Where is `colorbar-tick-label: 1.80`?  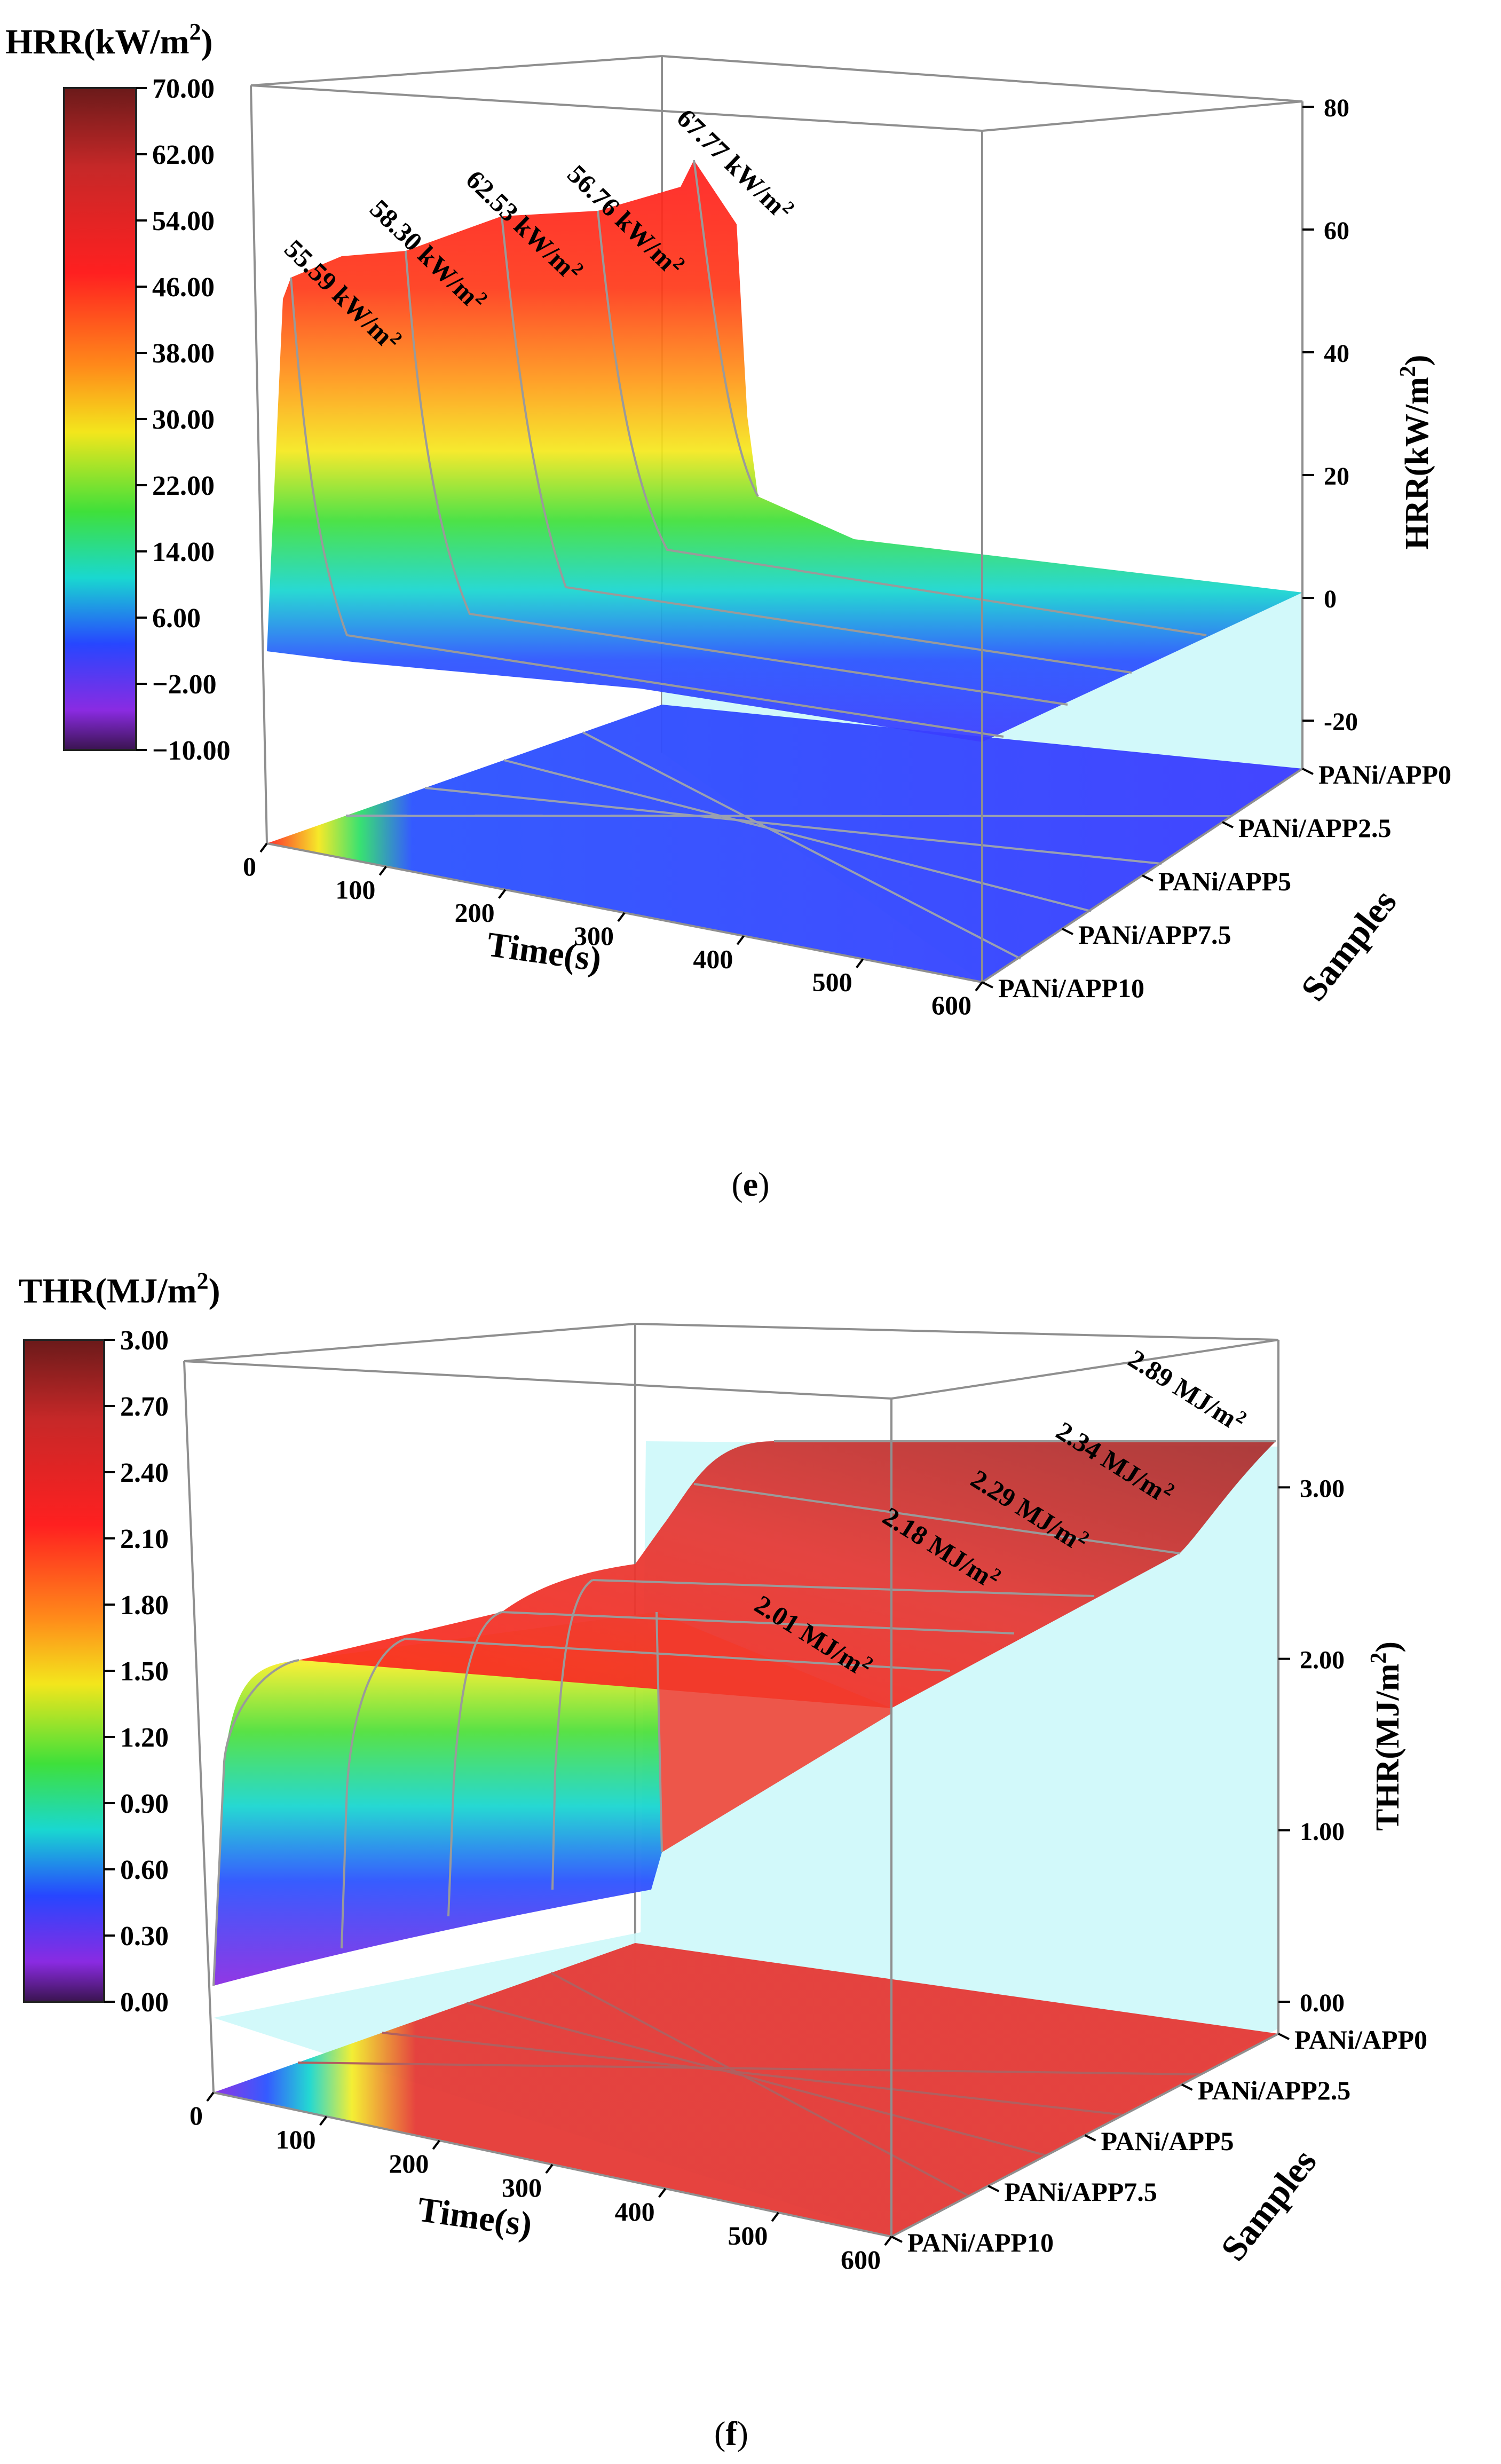
colorbar-tick-label: 1.80 is located at coordinates (144, 1605).